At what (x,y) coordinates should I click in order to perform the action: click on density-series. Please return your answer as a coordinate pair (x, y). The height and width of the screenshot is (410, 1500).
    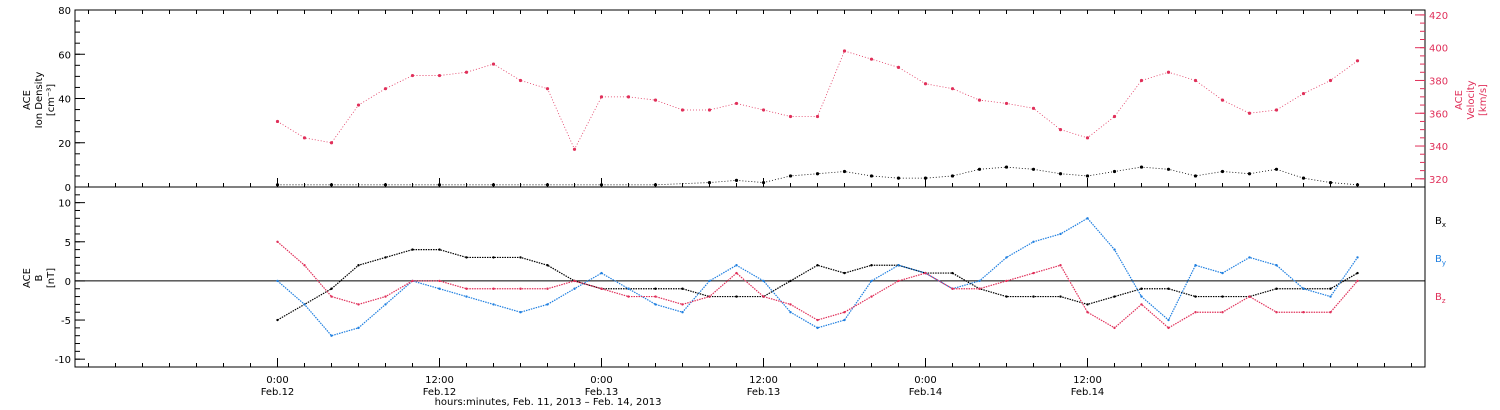
    Looking at the image, I should click on (817, 176).